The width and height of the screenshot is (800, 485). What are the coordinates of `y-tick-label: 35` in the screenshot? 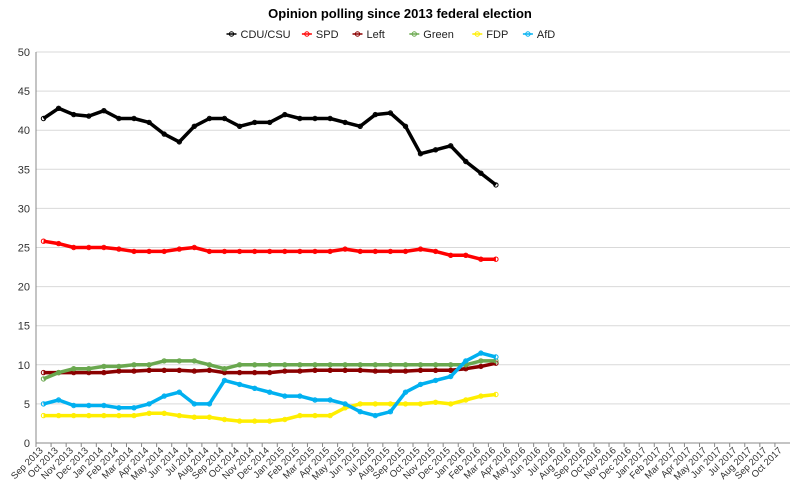 It's located at (24, 170).